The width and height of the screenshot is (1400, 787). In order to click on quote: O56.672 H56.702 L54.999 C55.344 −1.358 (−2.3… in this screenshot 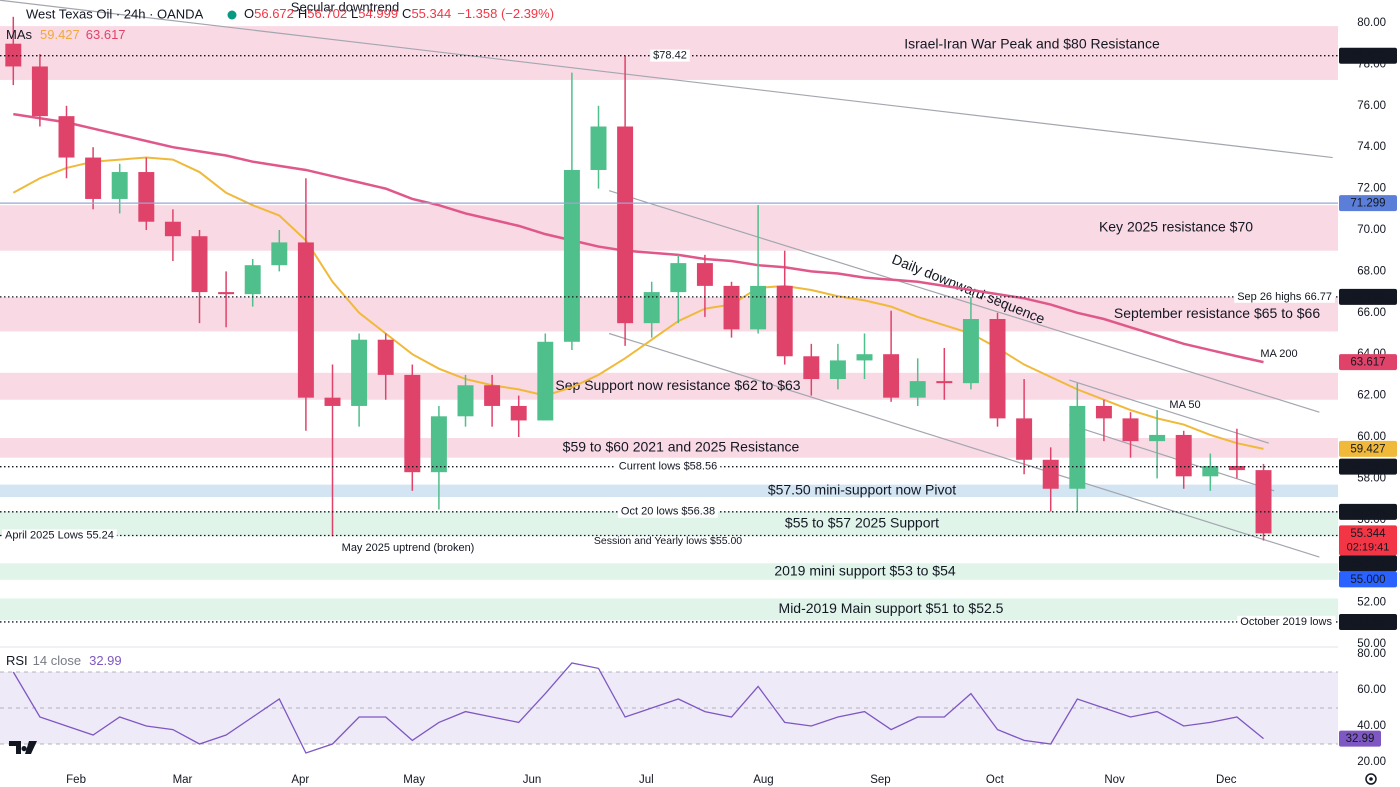, I will do `click(399, 13)`.